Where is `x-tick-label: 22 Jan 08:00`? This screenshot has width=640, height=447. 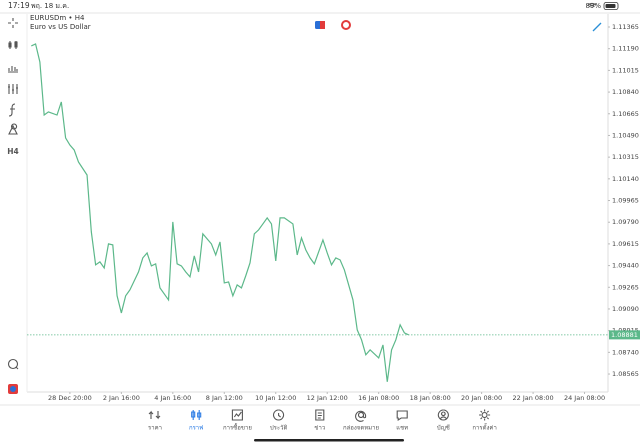
x-tick-label: 22 Jan 08:00 is located at coordinates (533, 398).